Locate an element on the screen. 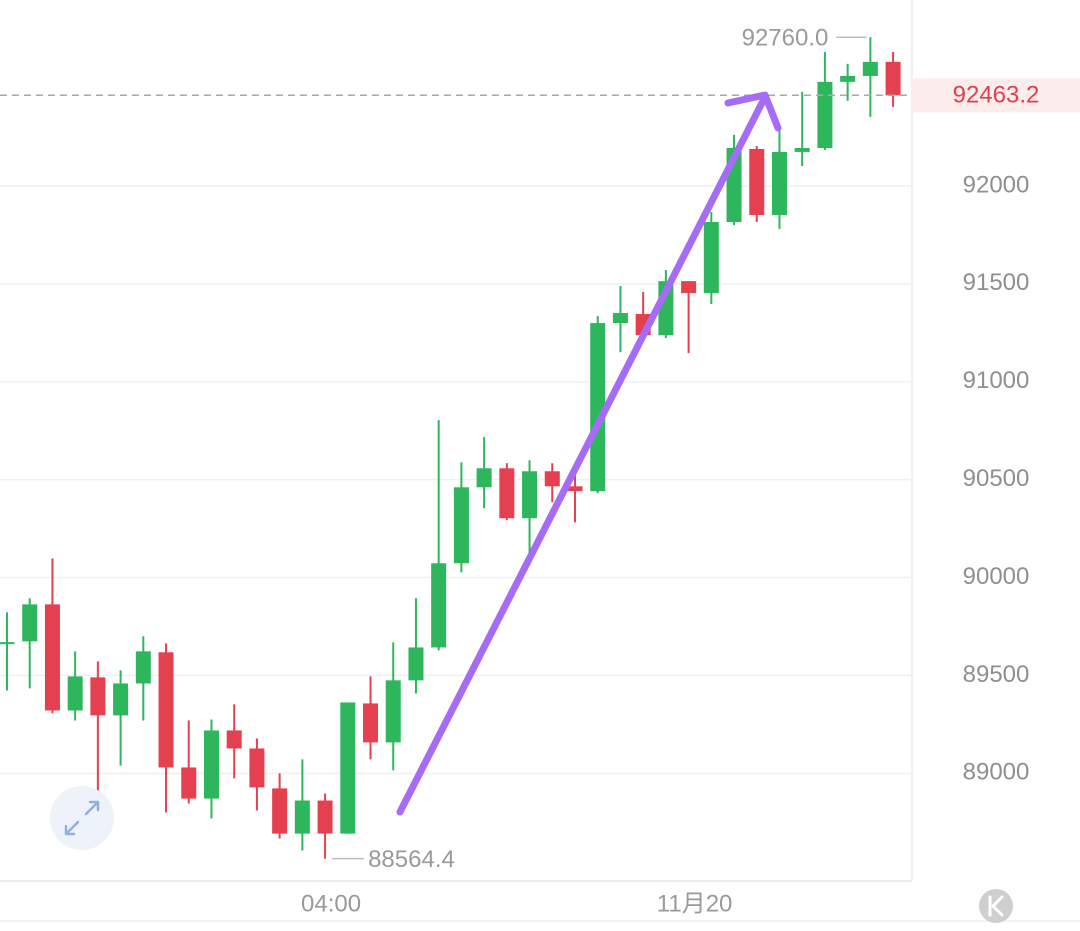 The width and height of the screenshot is (1080, 931). y-tick-label: 90500 is located at coordinates (996, 478).